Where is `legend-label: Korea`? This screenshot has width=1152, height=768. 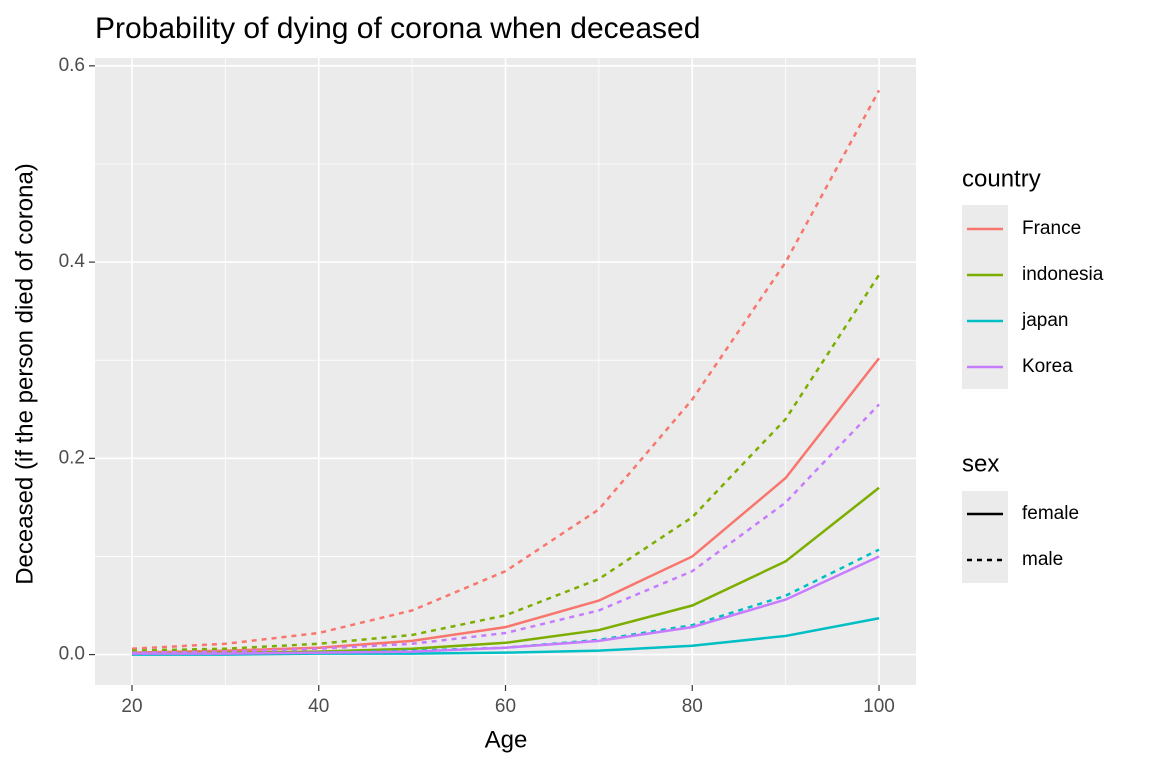
legend-label: Korea is located at coordinates (1047, 366).